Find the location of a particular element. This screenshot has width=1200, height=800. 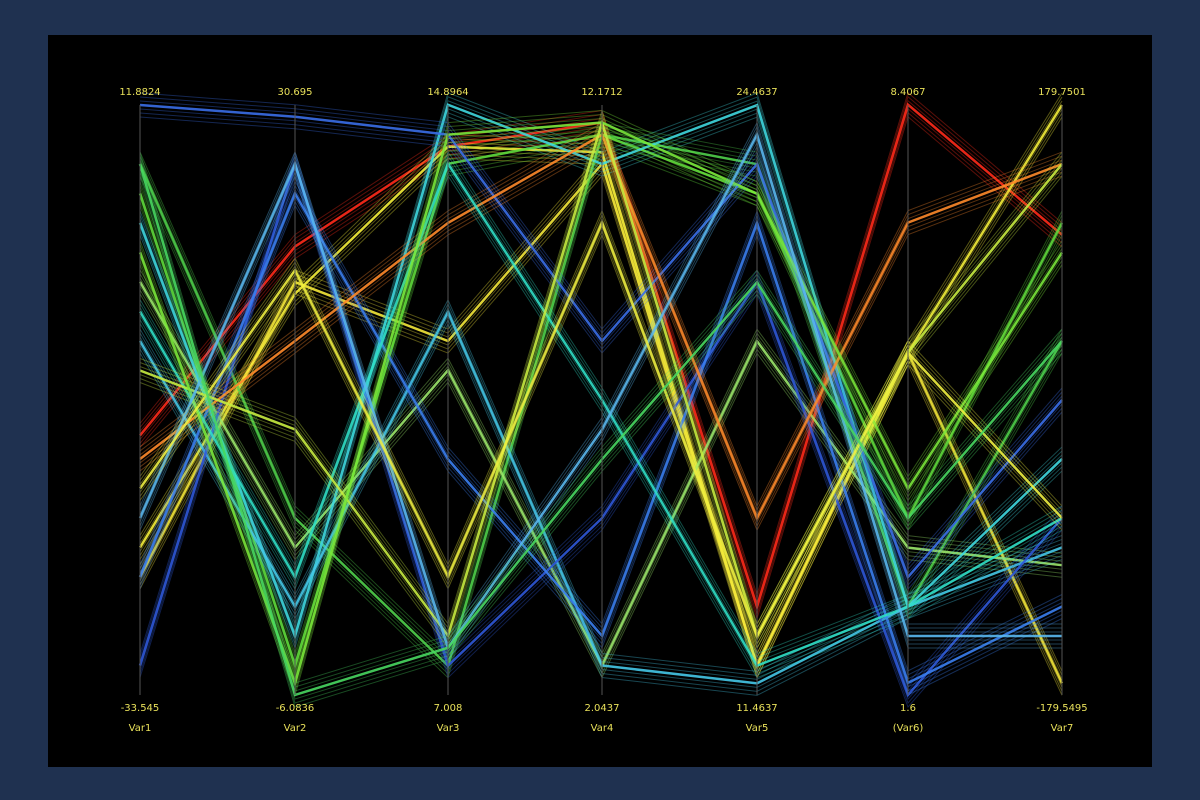

axis-min-label: 11.4637 is located at coordinates (756, 708).